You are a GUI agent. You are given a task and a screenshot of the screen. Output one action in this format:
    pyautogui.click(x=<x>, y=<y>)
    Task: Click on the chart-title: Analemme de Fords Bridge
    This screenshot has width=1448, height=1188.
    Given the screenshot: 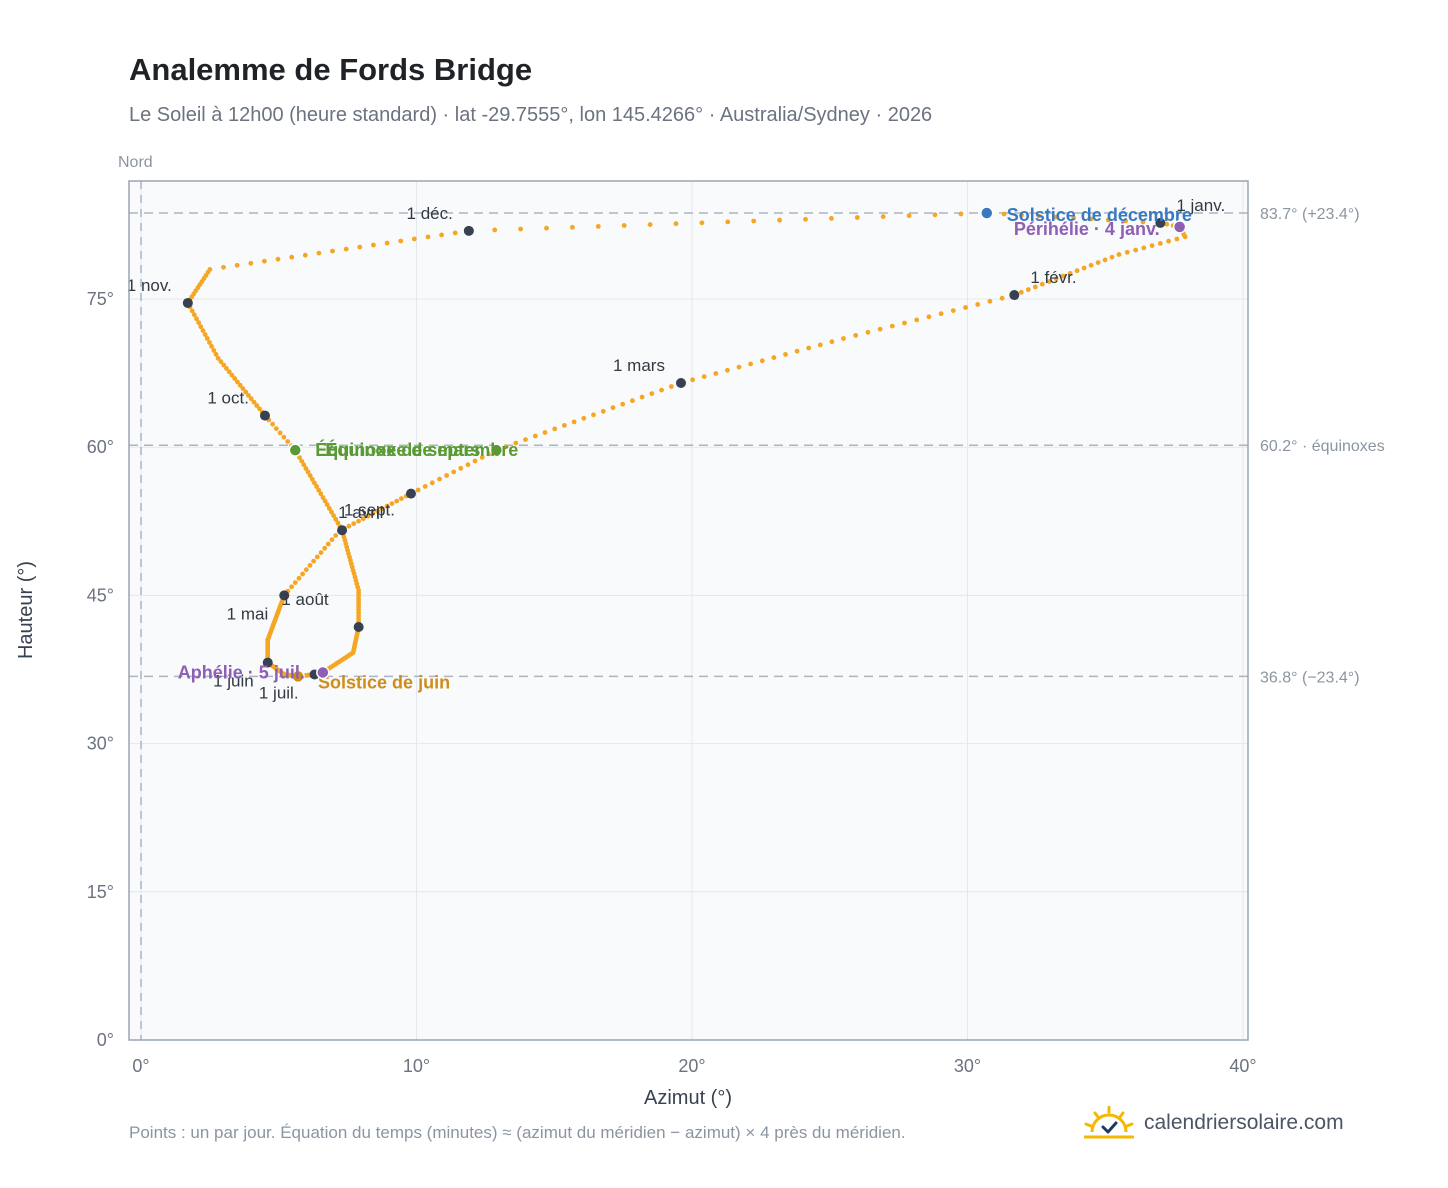 What is the action you would take?
    pyautogui.click(x=331, y=69)
    